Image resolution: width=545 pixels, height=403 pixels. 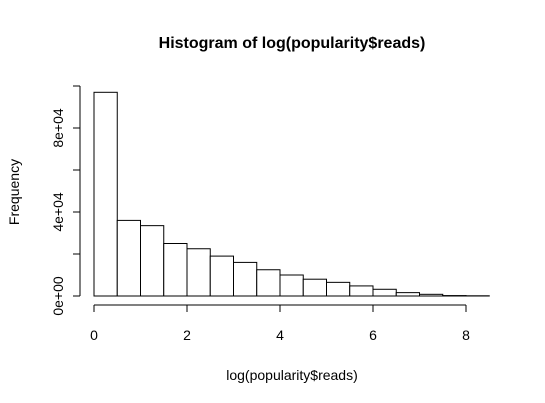 I want to click on x-tick-label: 2, so click(x=187, y=335).